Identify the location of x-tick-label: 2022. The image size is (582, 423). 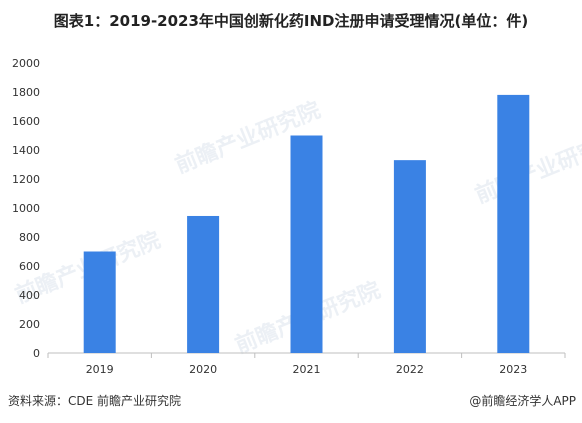
(410, 369).